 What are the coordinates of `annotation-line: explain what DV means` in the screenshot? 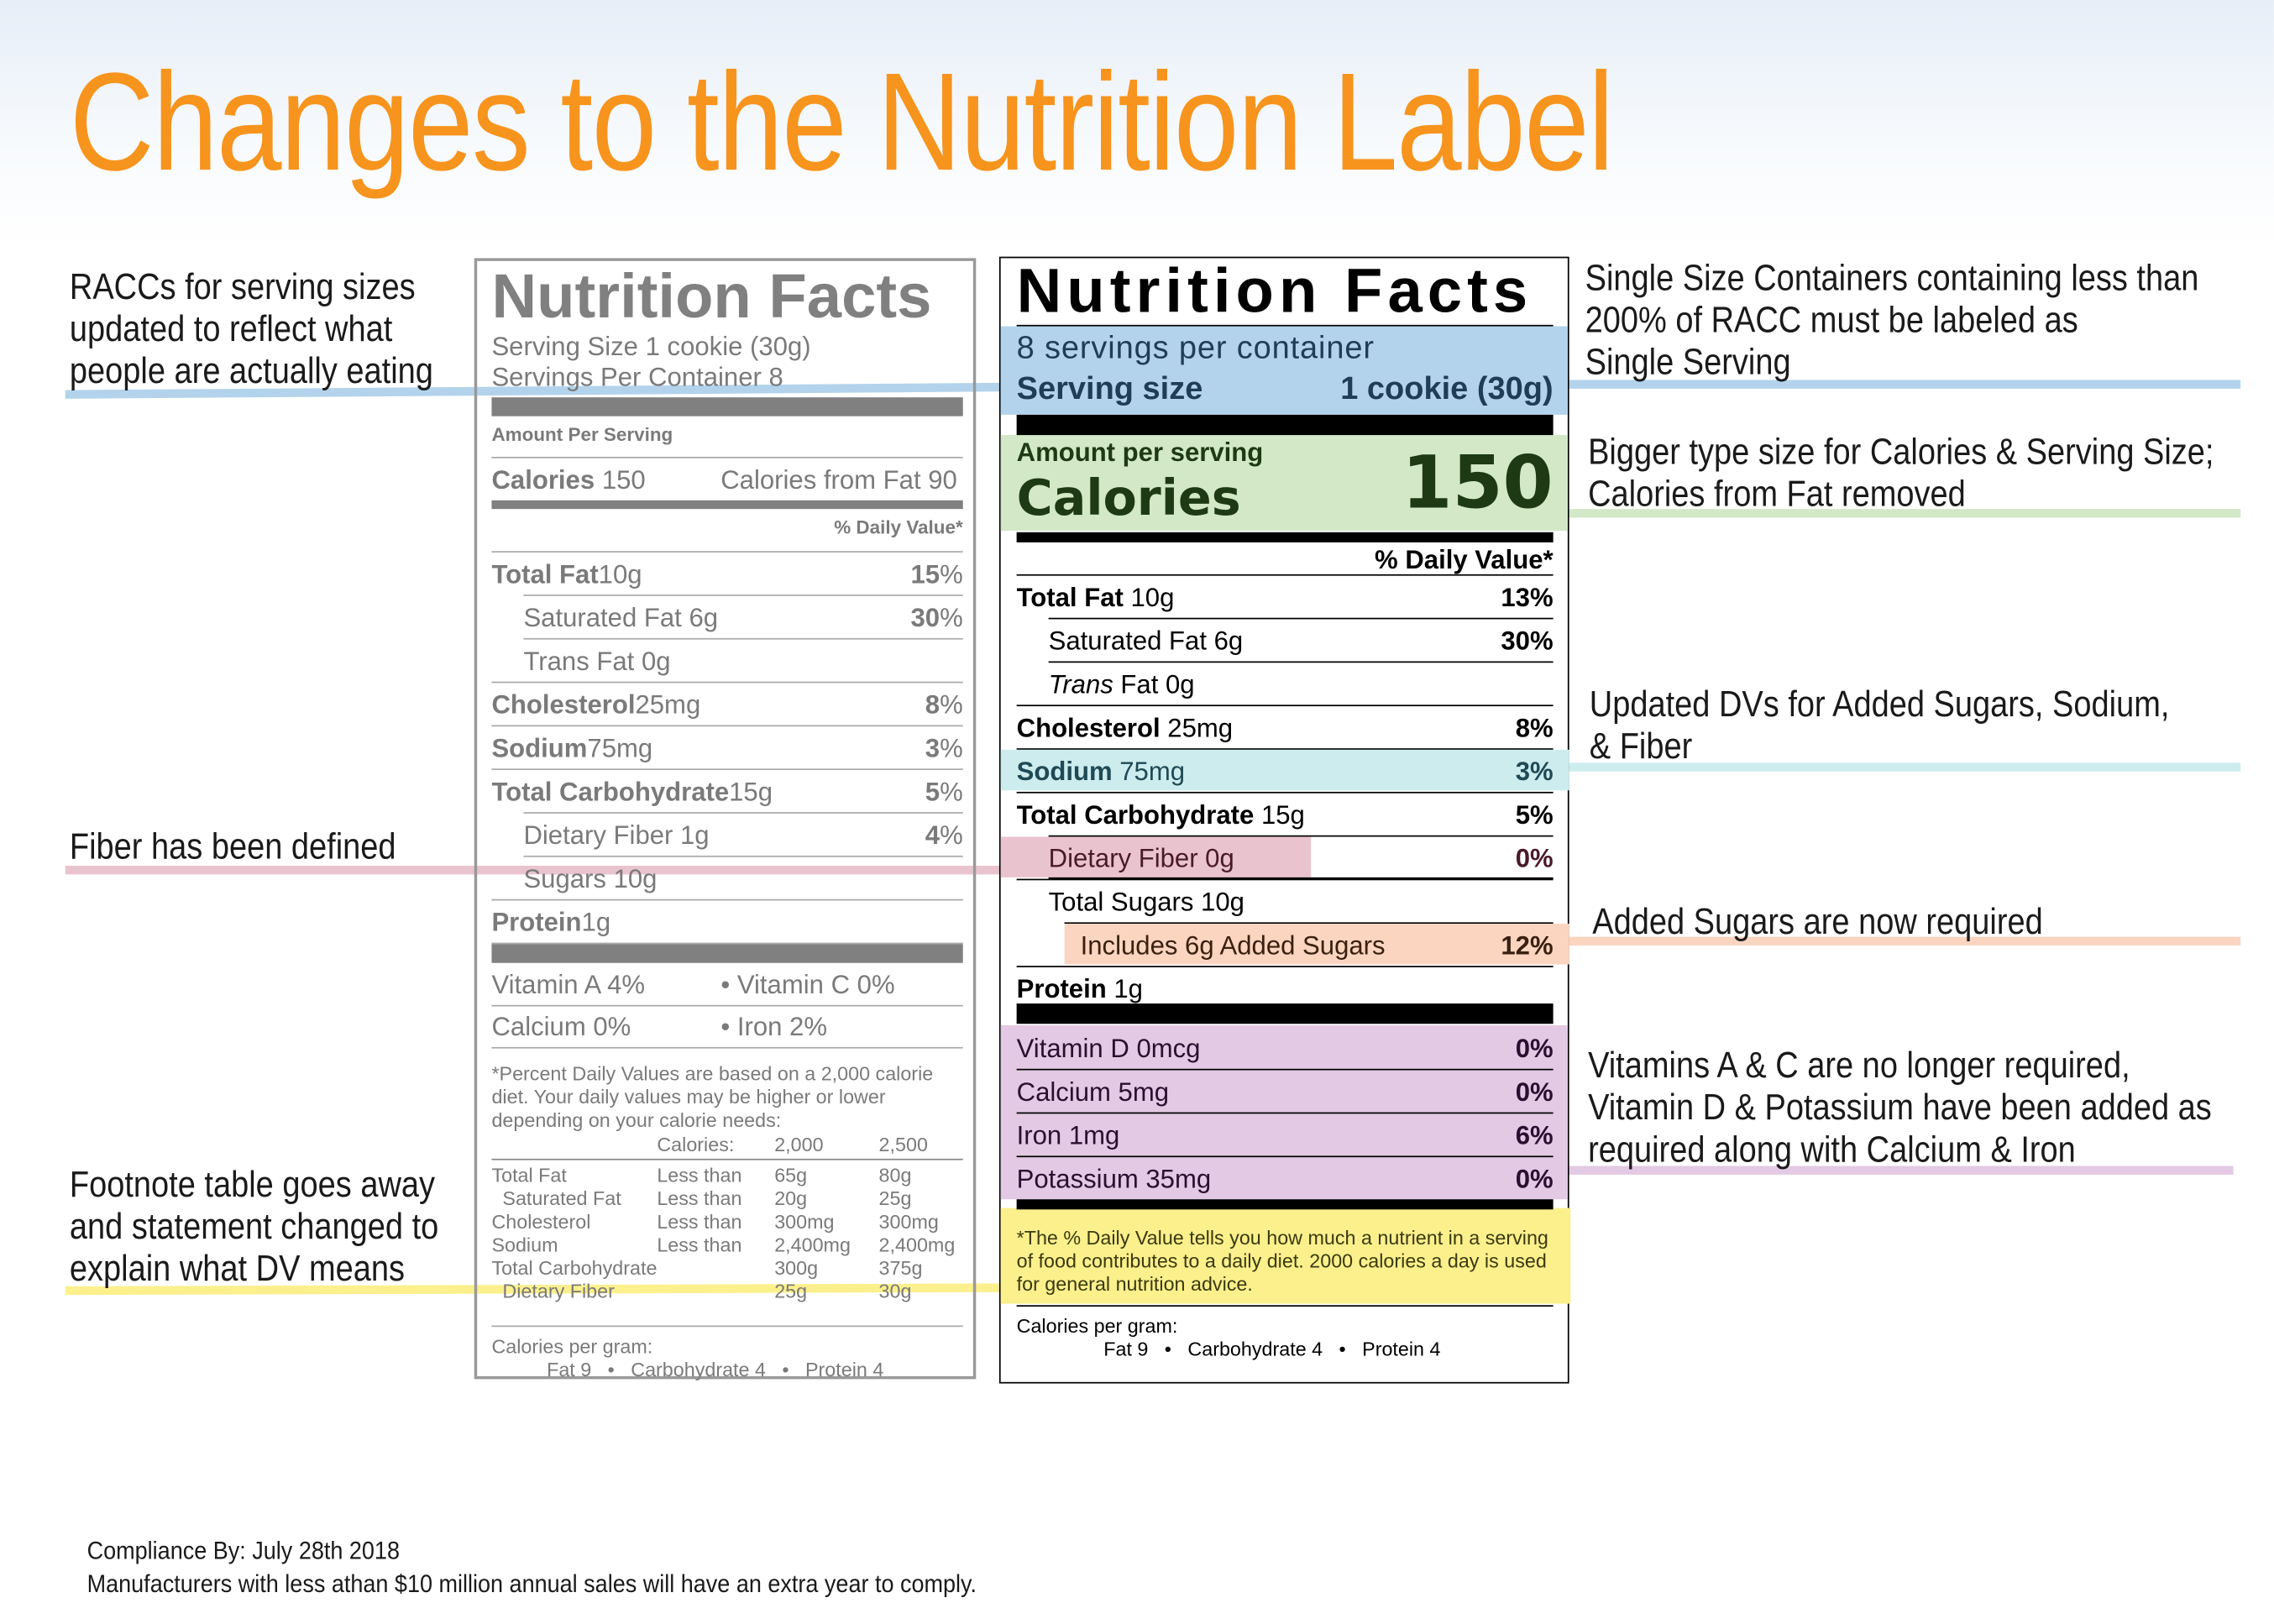 It's located at (237, 1269).